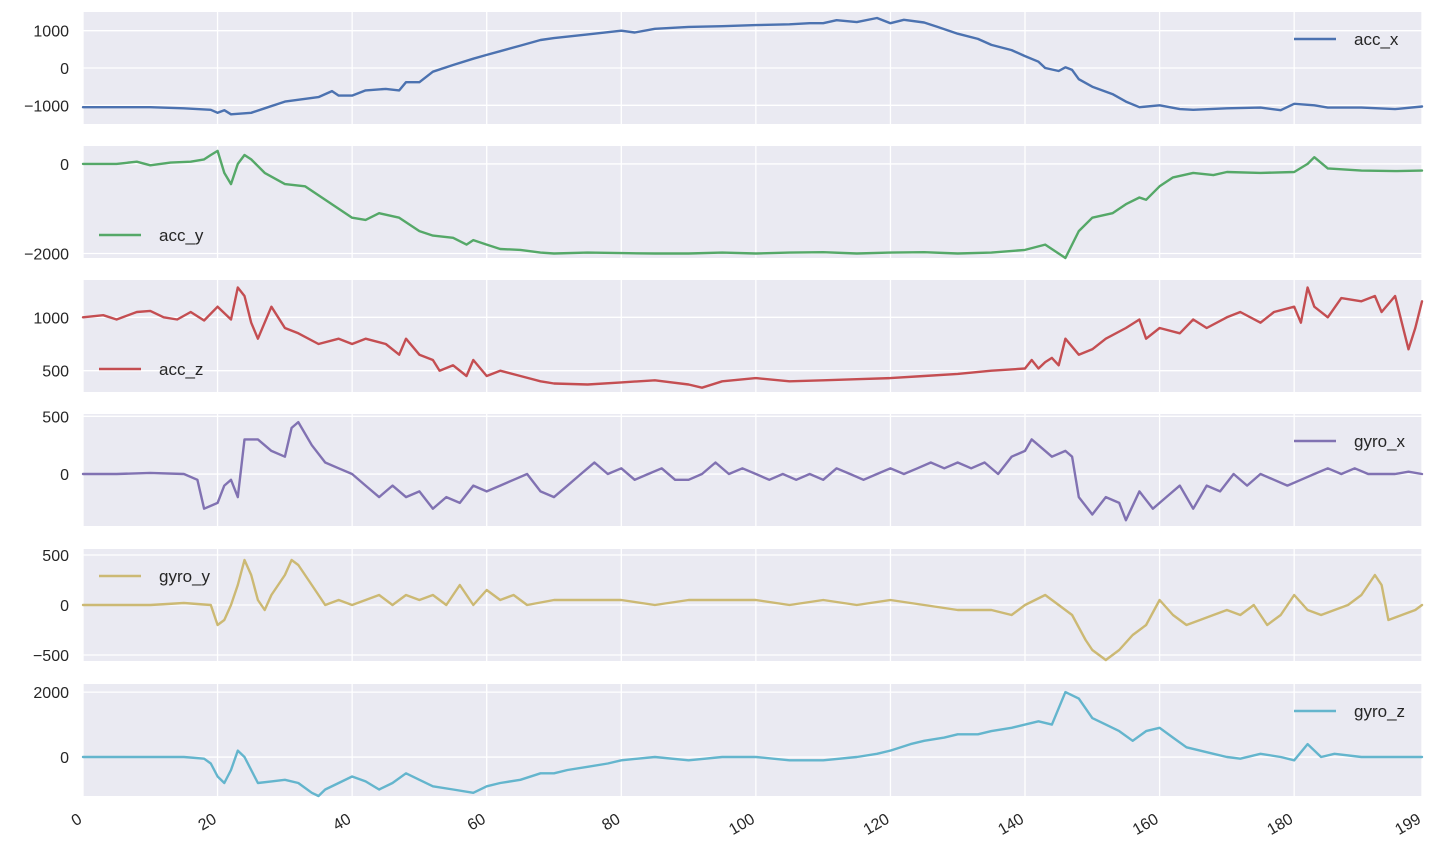  Describe the element at coordinates (1376, 39) in the screenshot. I see `legend-label: acc_x` at that location.